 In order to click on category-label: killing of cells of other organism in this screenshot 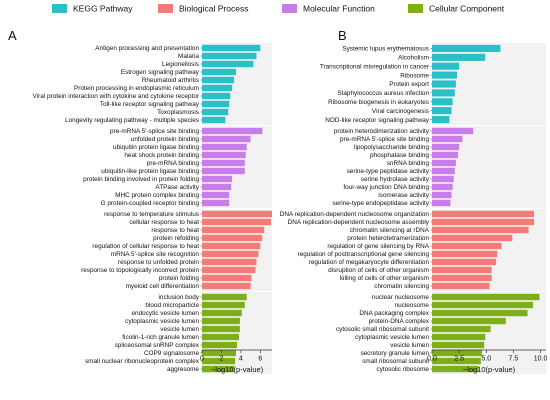, I will do `click(384, 278)`.